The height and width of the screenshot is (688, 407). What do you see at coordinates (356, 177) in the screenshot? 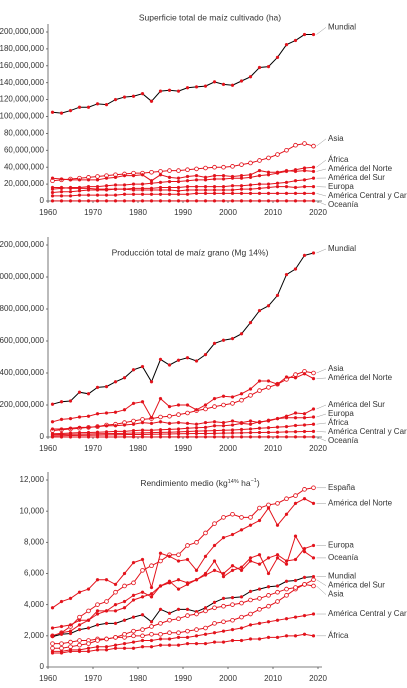
I see `series-label: América del Sur` at bounding box center [356, 177].